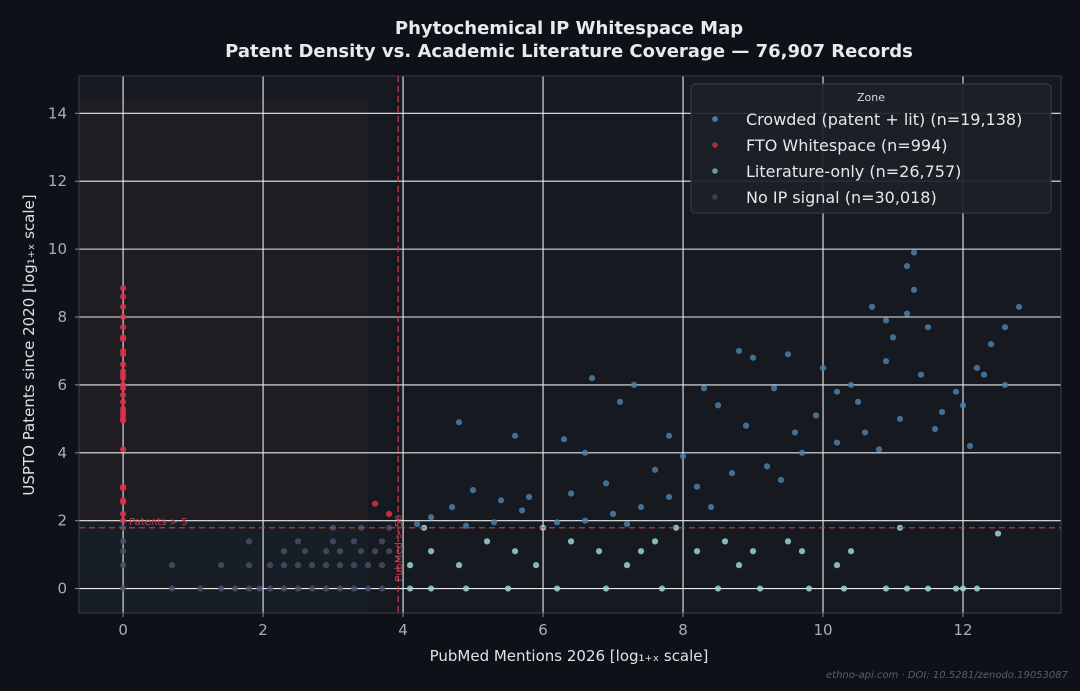  I want to click on legend-label: FTO Whitespace (n=994), so click(847, 145).